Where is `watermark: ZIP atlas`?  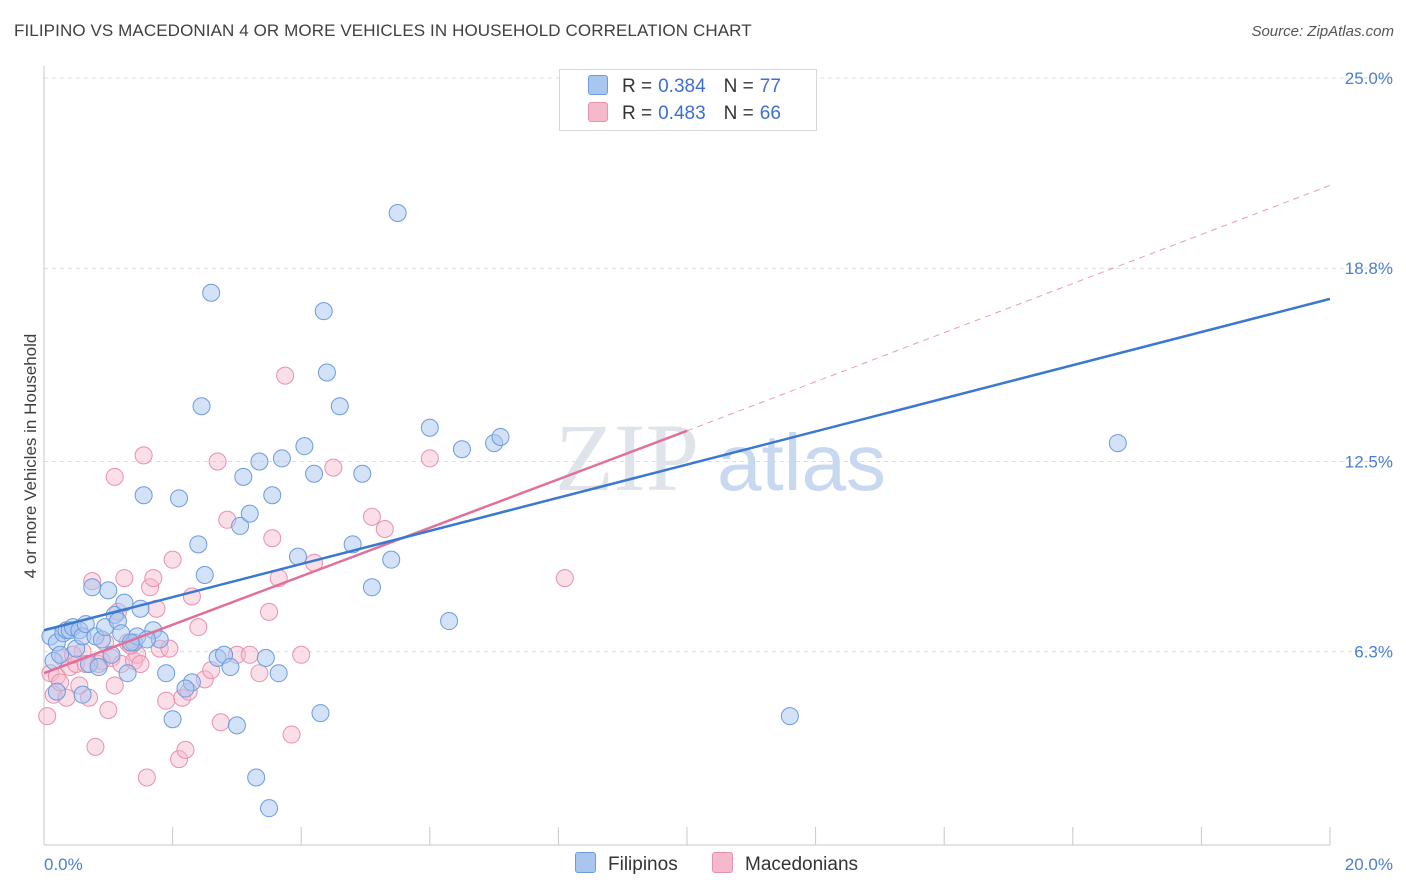 watermark: ZIP atlas is located at coordinates (720, 457).